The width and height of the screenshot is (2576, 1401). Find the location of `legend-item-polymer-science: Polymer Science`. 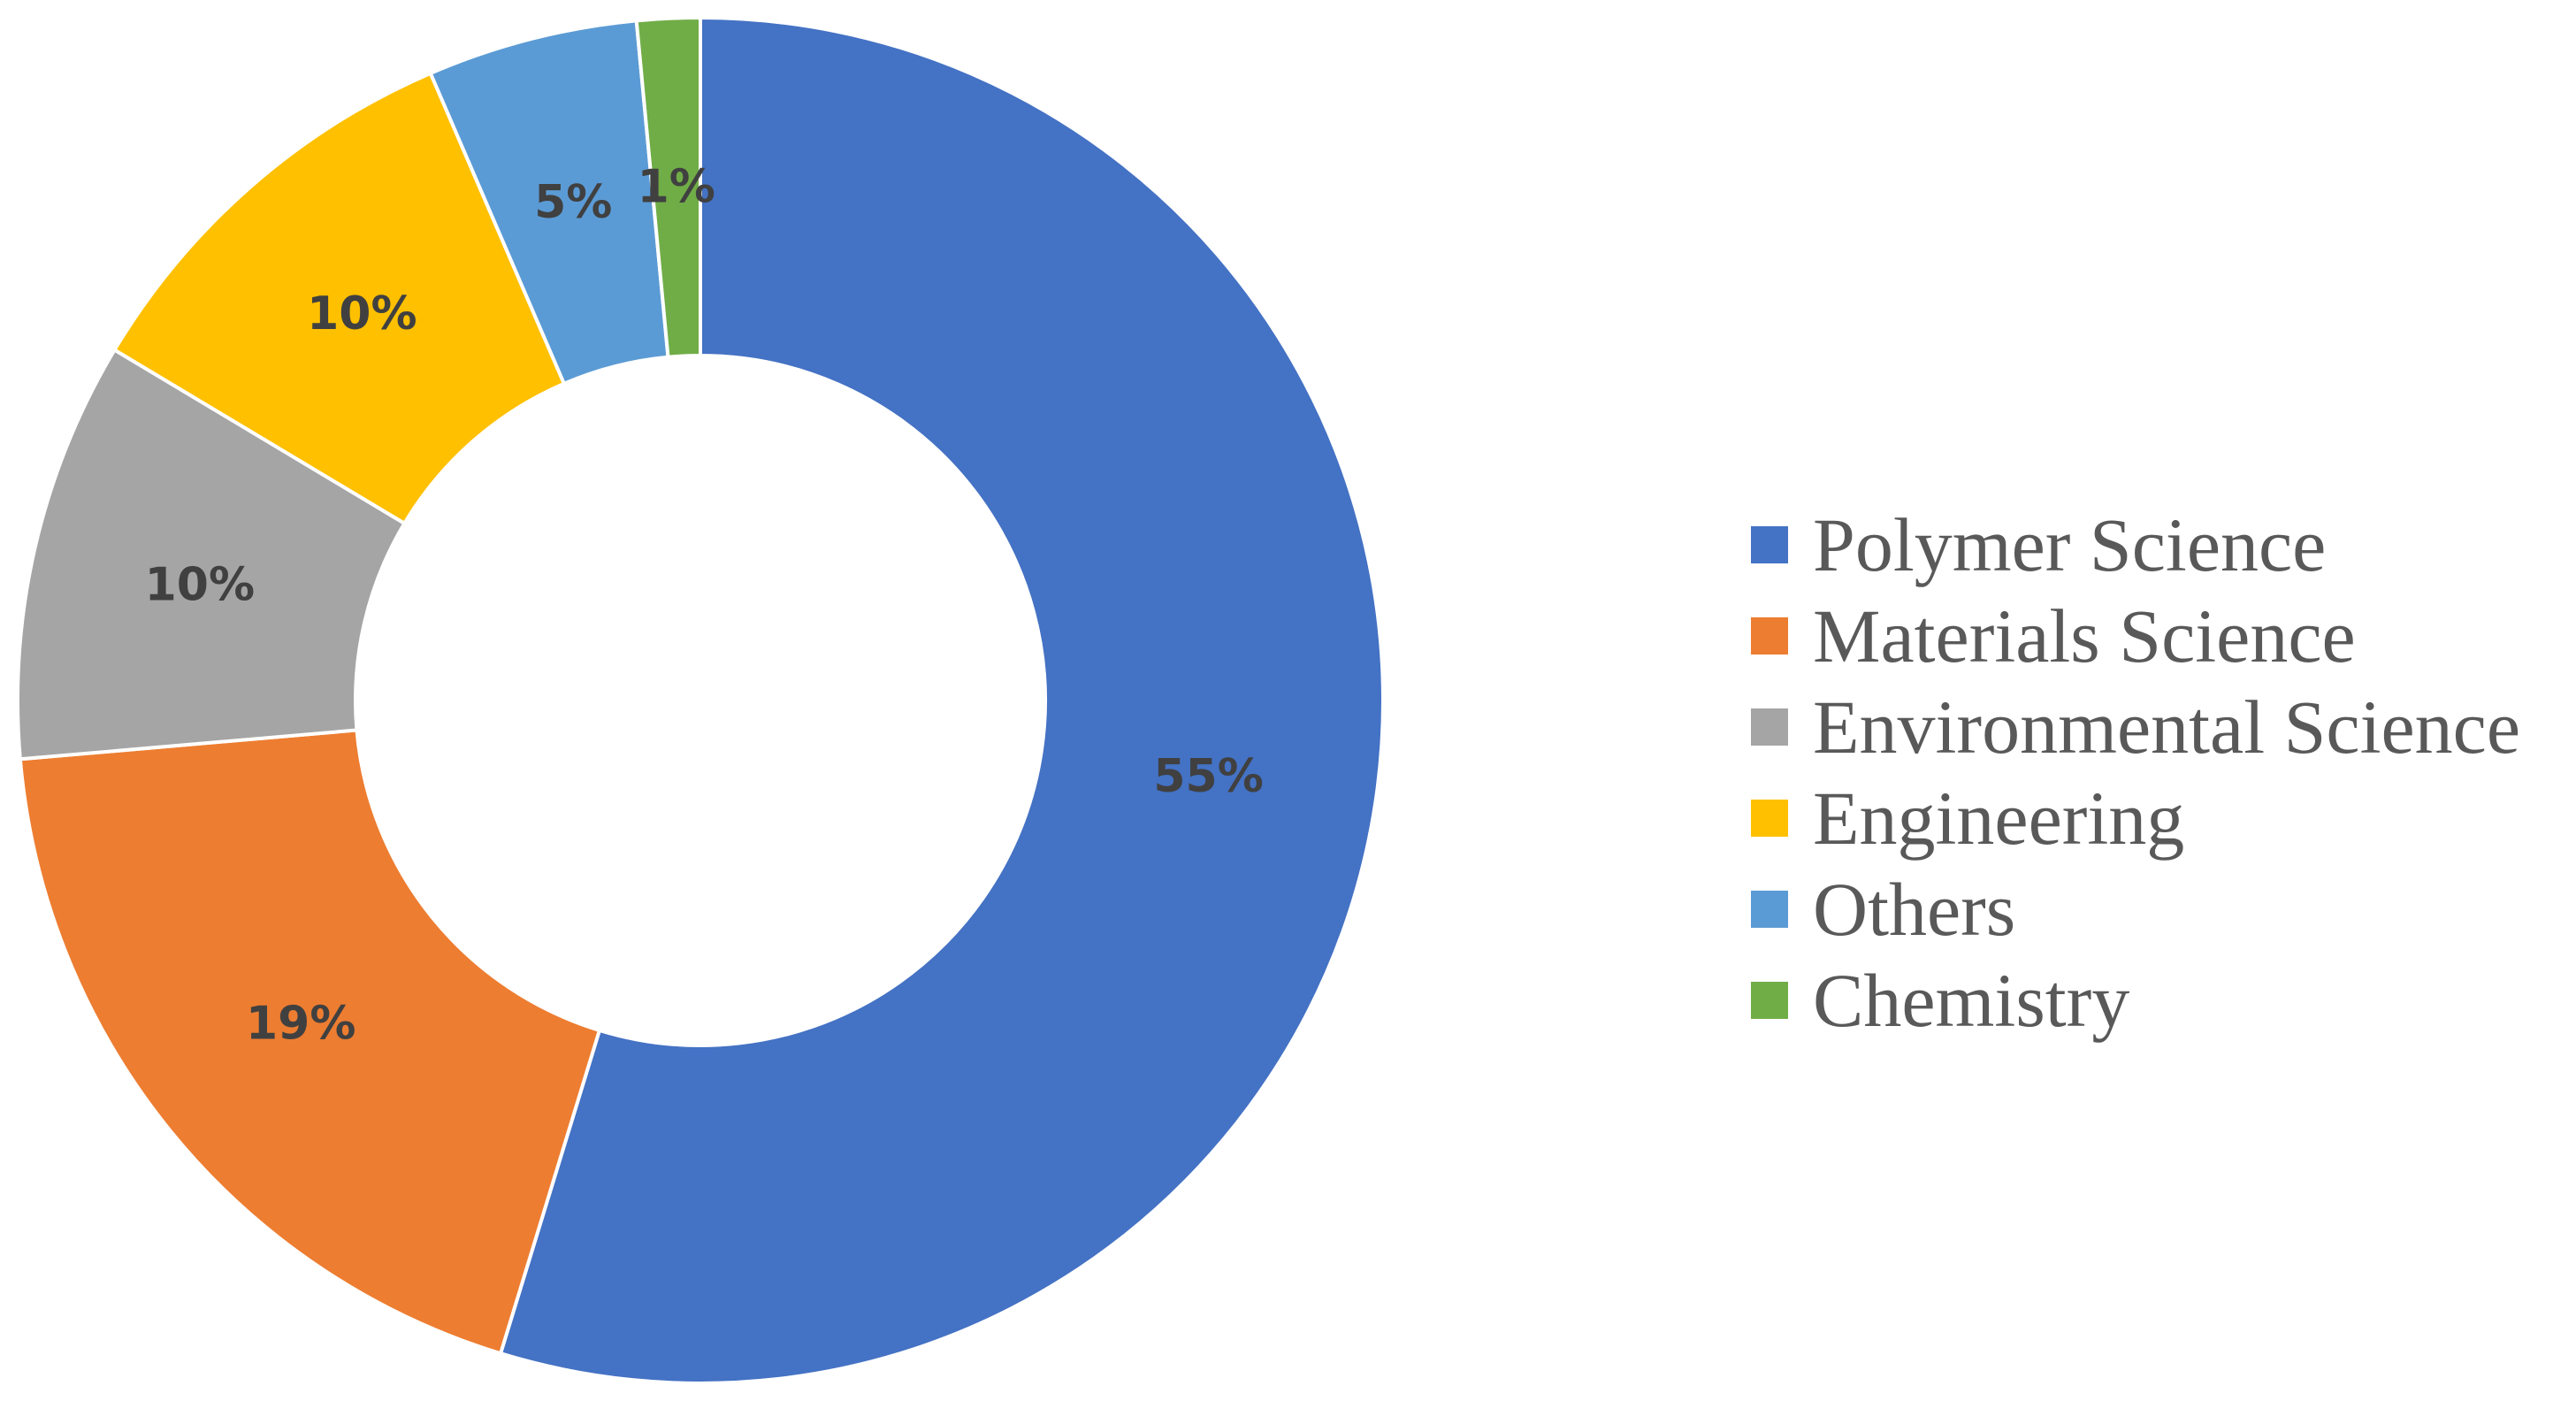

legend-item-polymer-science: Polymer Science is located at coordinates (2039, 545).